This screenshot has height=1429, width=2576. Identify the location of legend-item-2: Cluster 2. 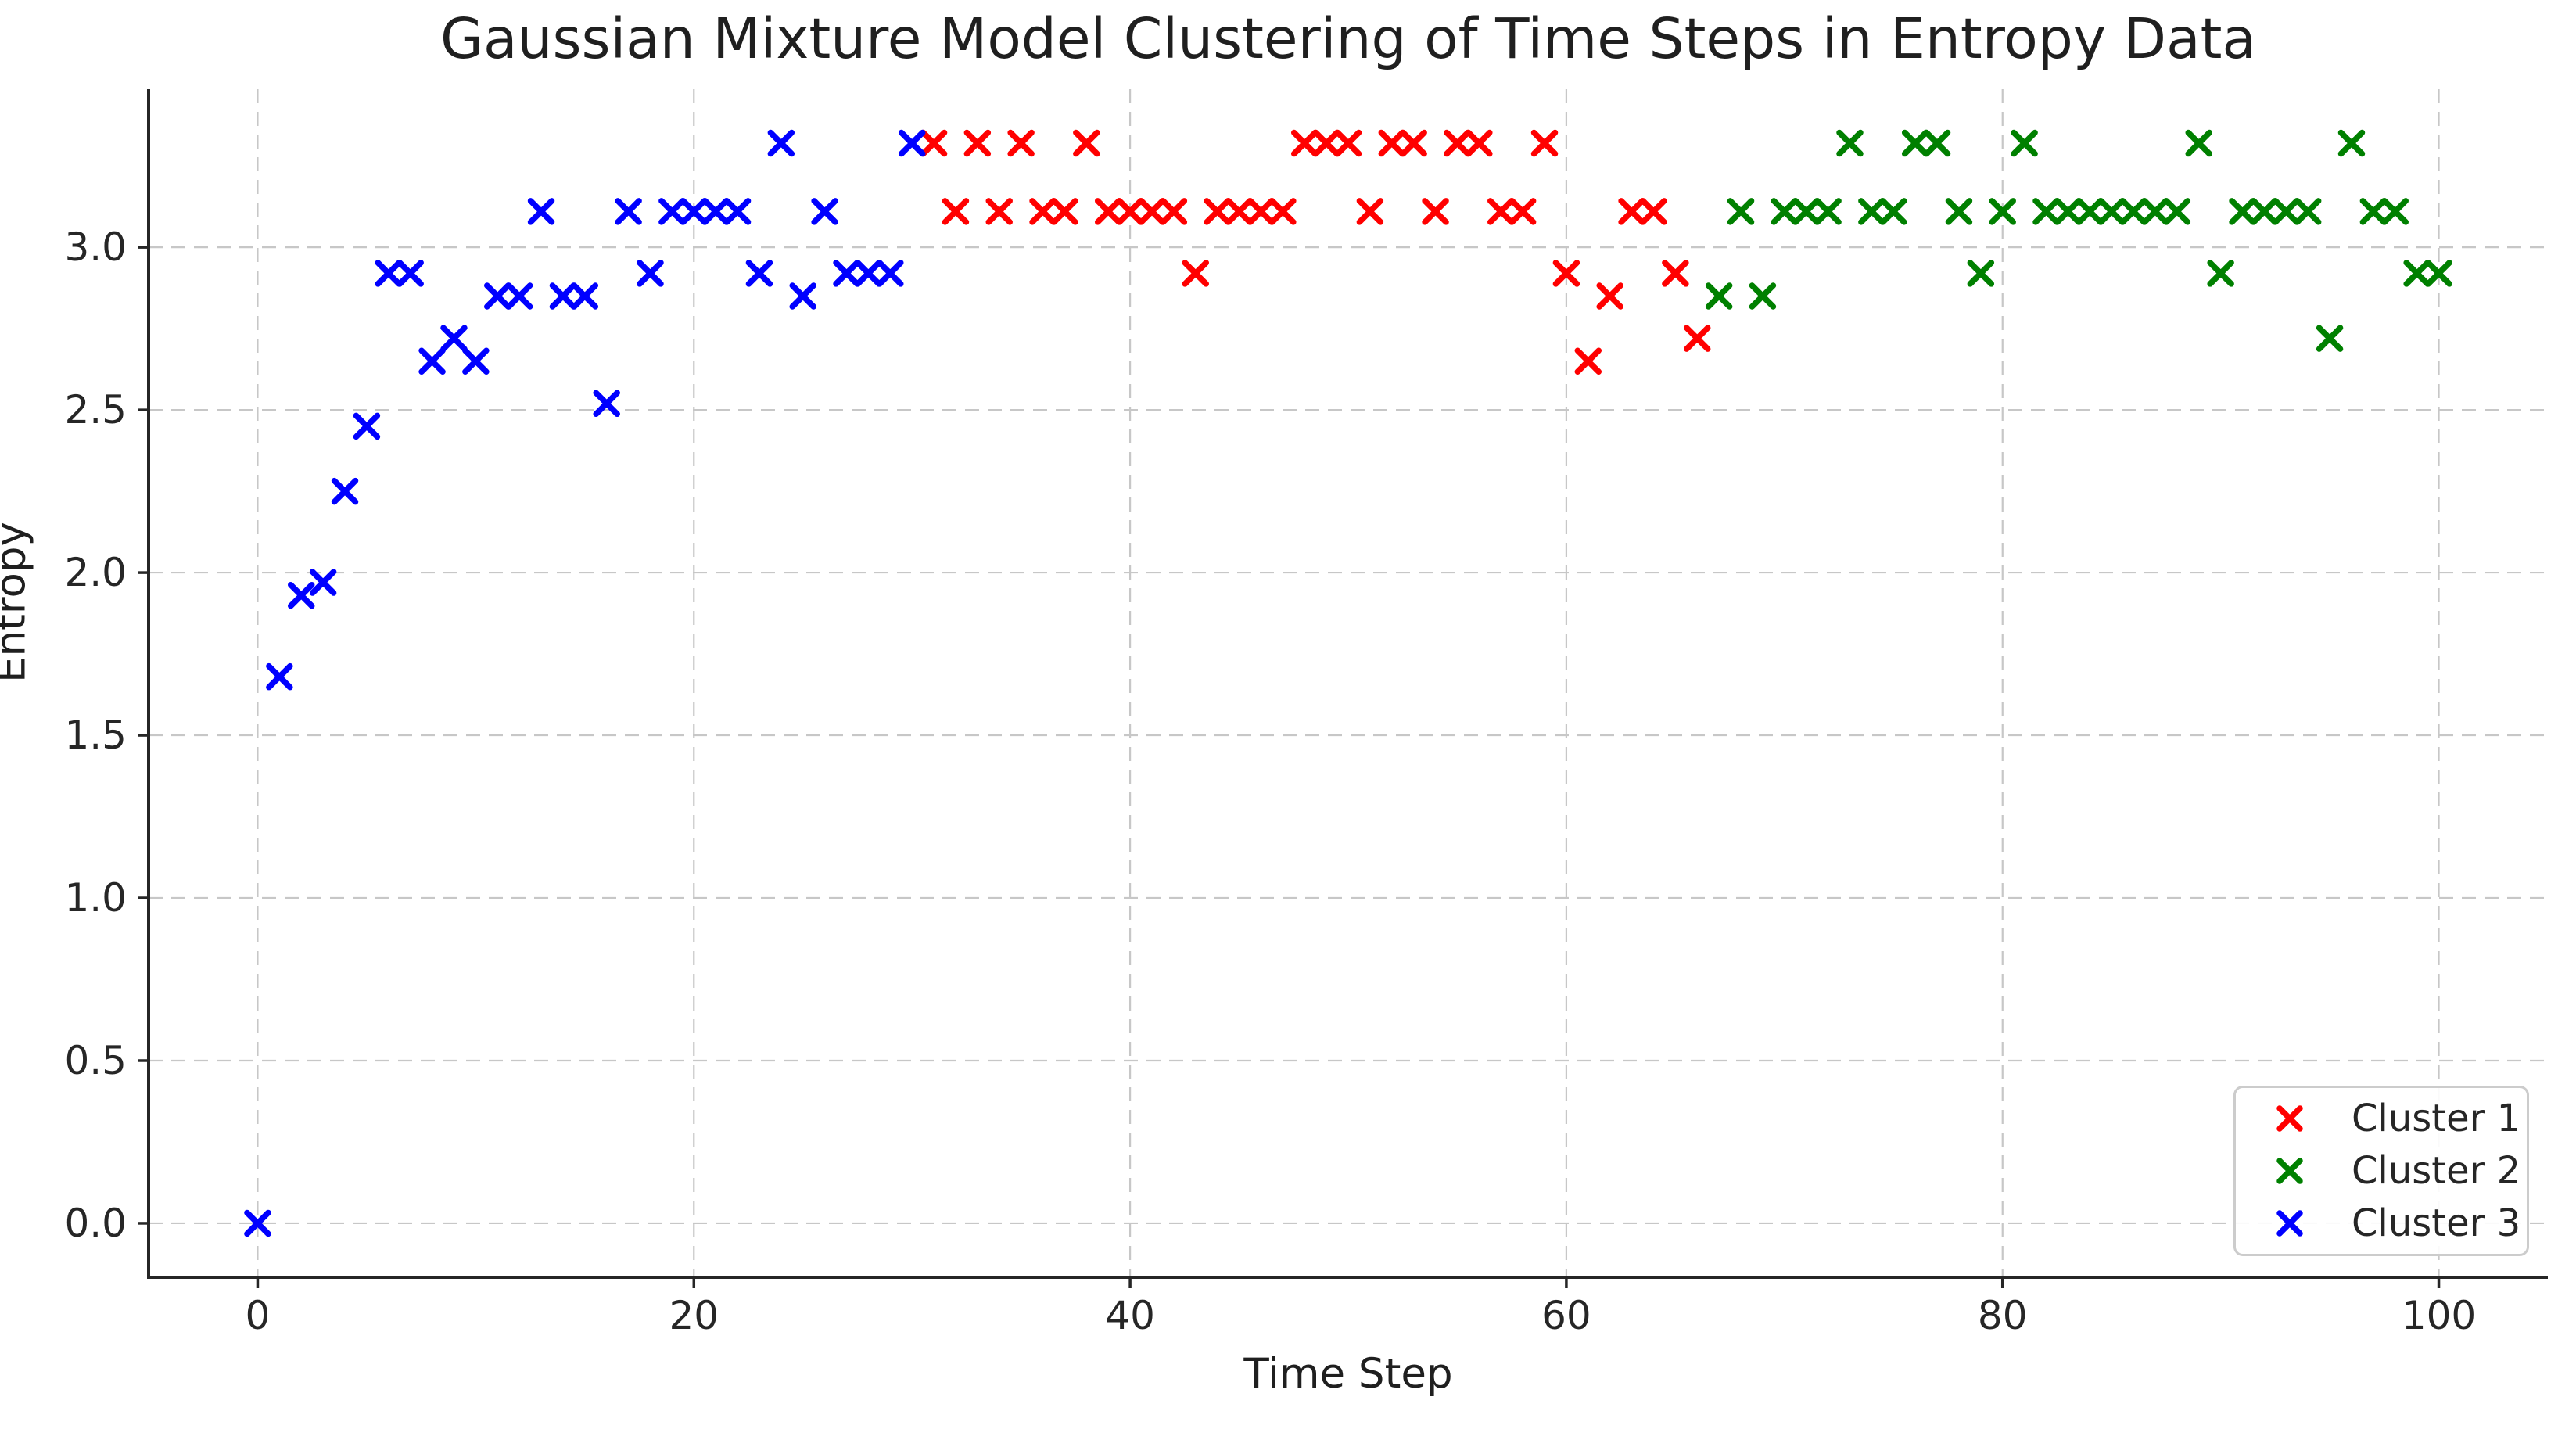
(2381, 1171).